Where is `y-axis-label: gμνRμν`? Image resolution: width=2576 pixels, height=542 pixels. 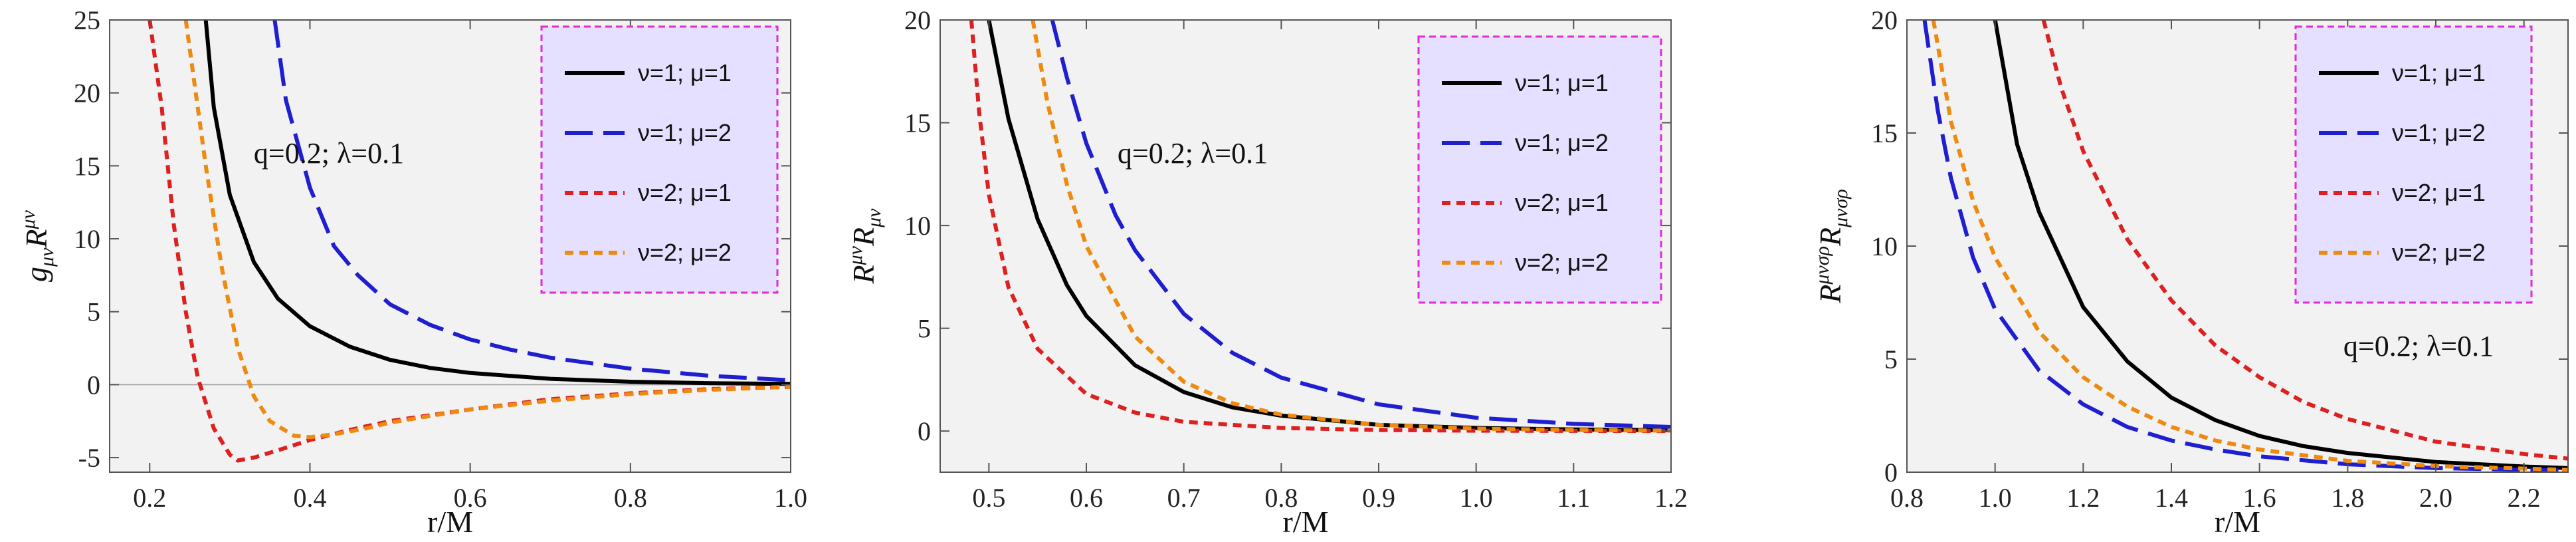 y-axis-label: gμνRμν is located at coordinates (38, 245).